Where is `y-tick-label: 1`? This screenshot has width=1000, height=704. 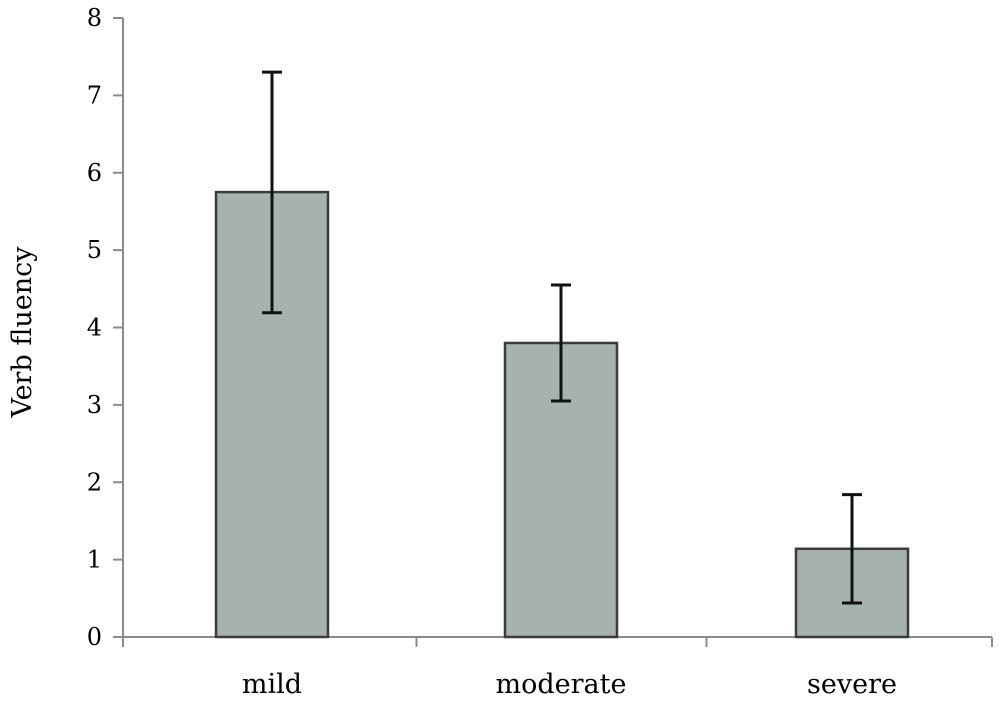
y-tick-label: 1 is located at coordinates (94, 560).